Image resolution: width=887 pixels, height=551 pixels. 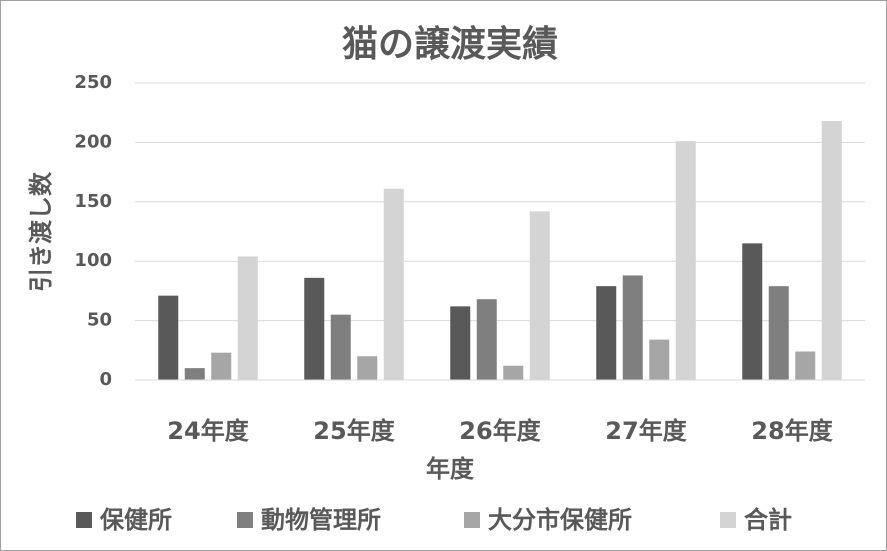 What do you see at coordinates (792, 431) in the screenshot?
I see `x-tick-label: 28年度` at bounding box center [792, 431].